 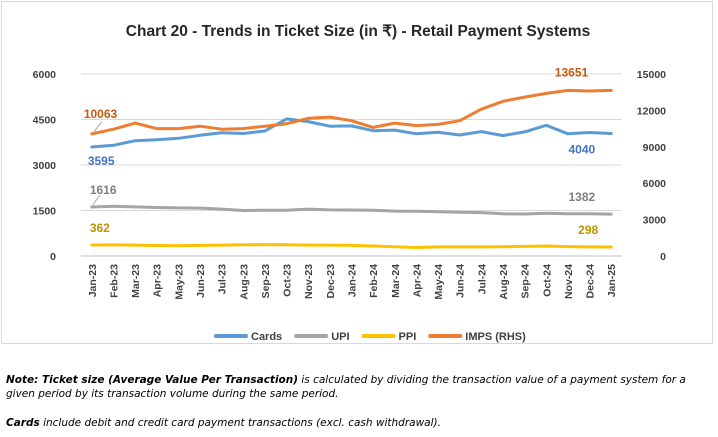 I want to click on legend-label-imps-rhs: IMPS (RHS), so click(x=495, y=337).